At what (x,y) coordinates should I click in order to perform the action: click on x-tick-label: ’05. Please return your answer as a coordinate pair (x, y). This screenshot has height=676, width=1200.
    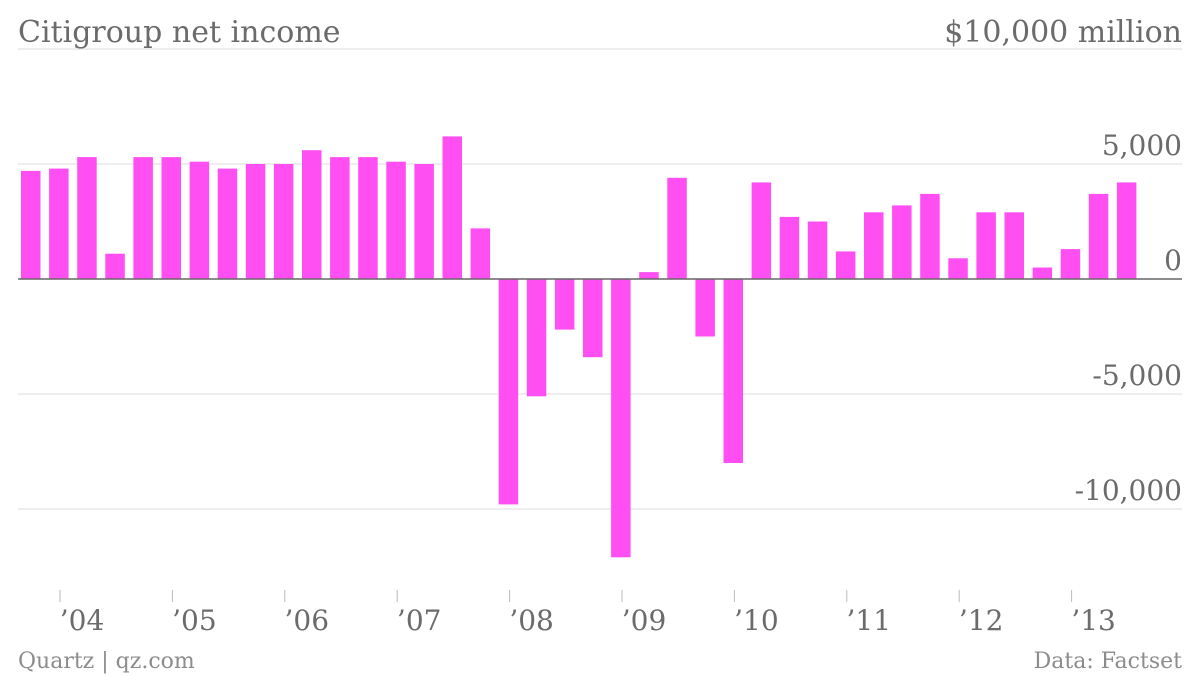
    Looking at the image, I should click on (194, 620).